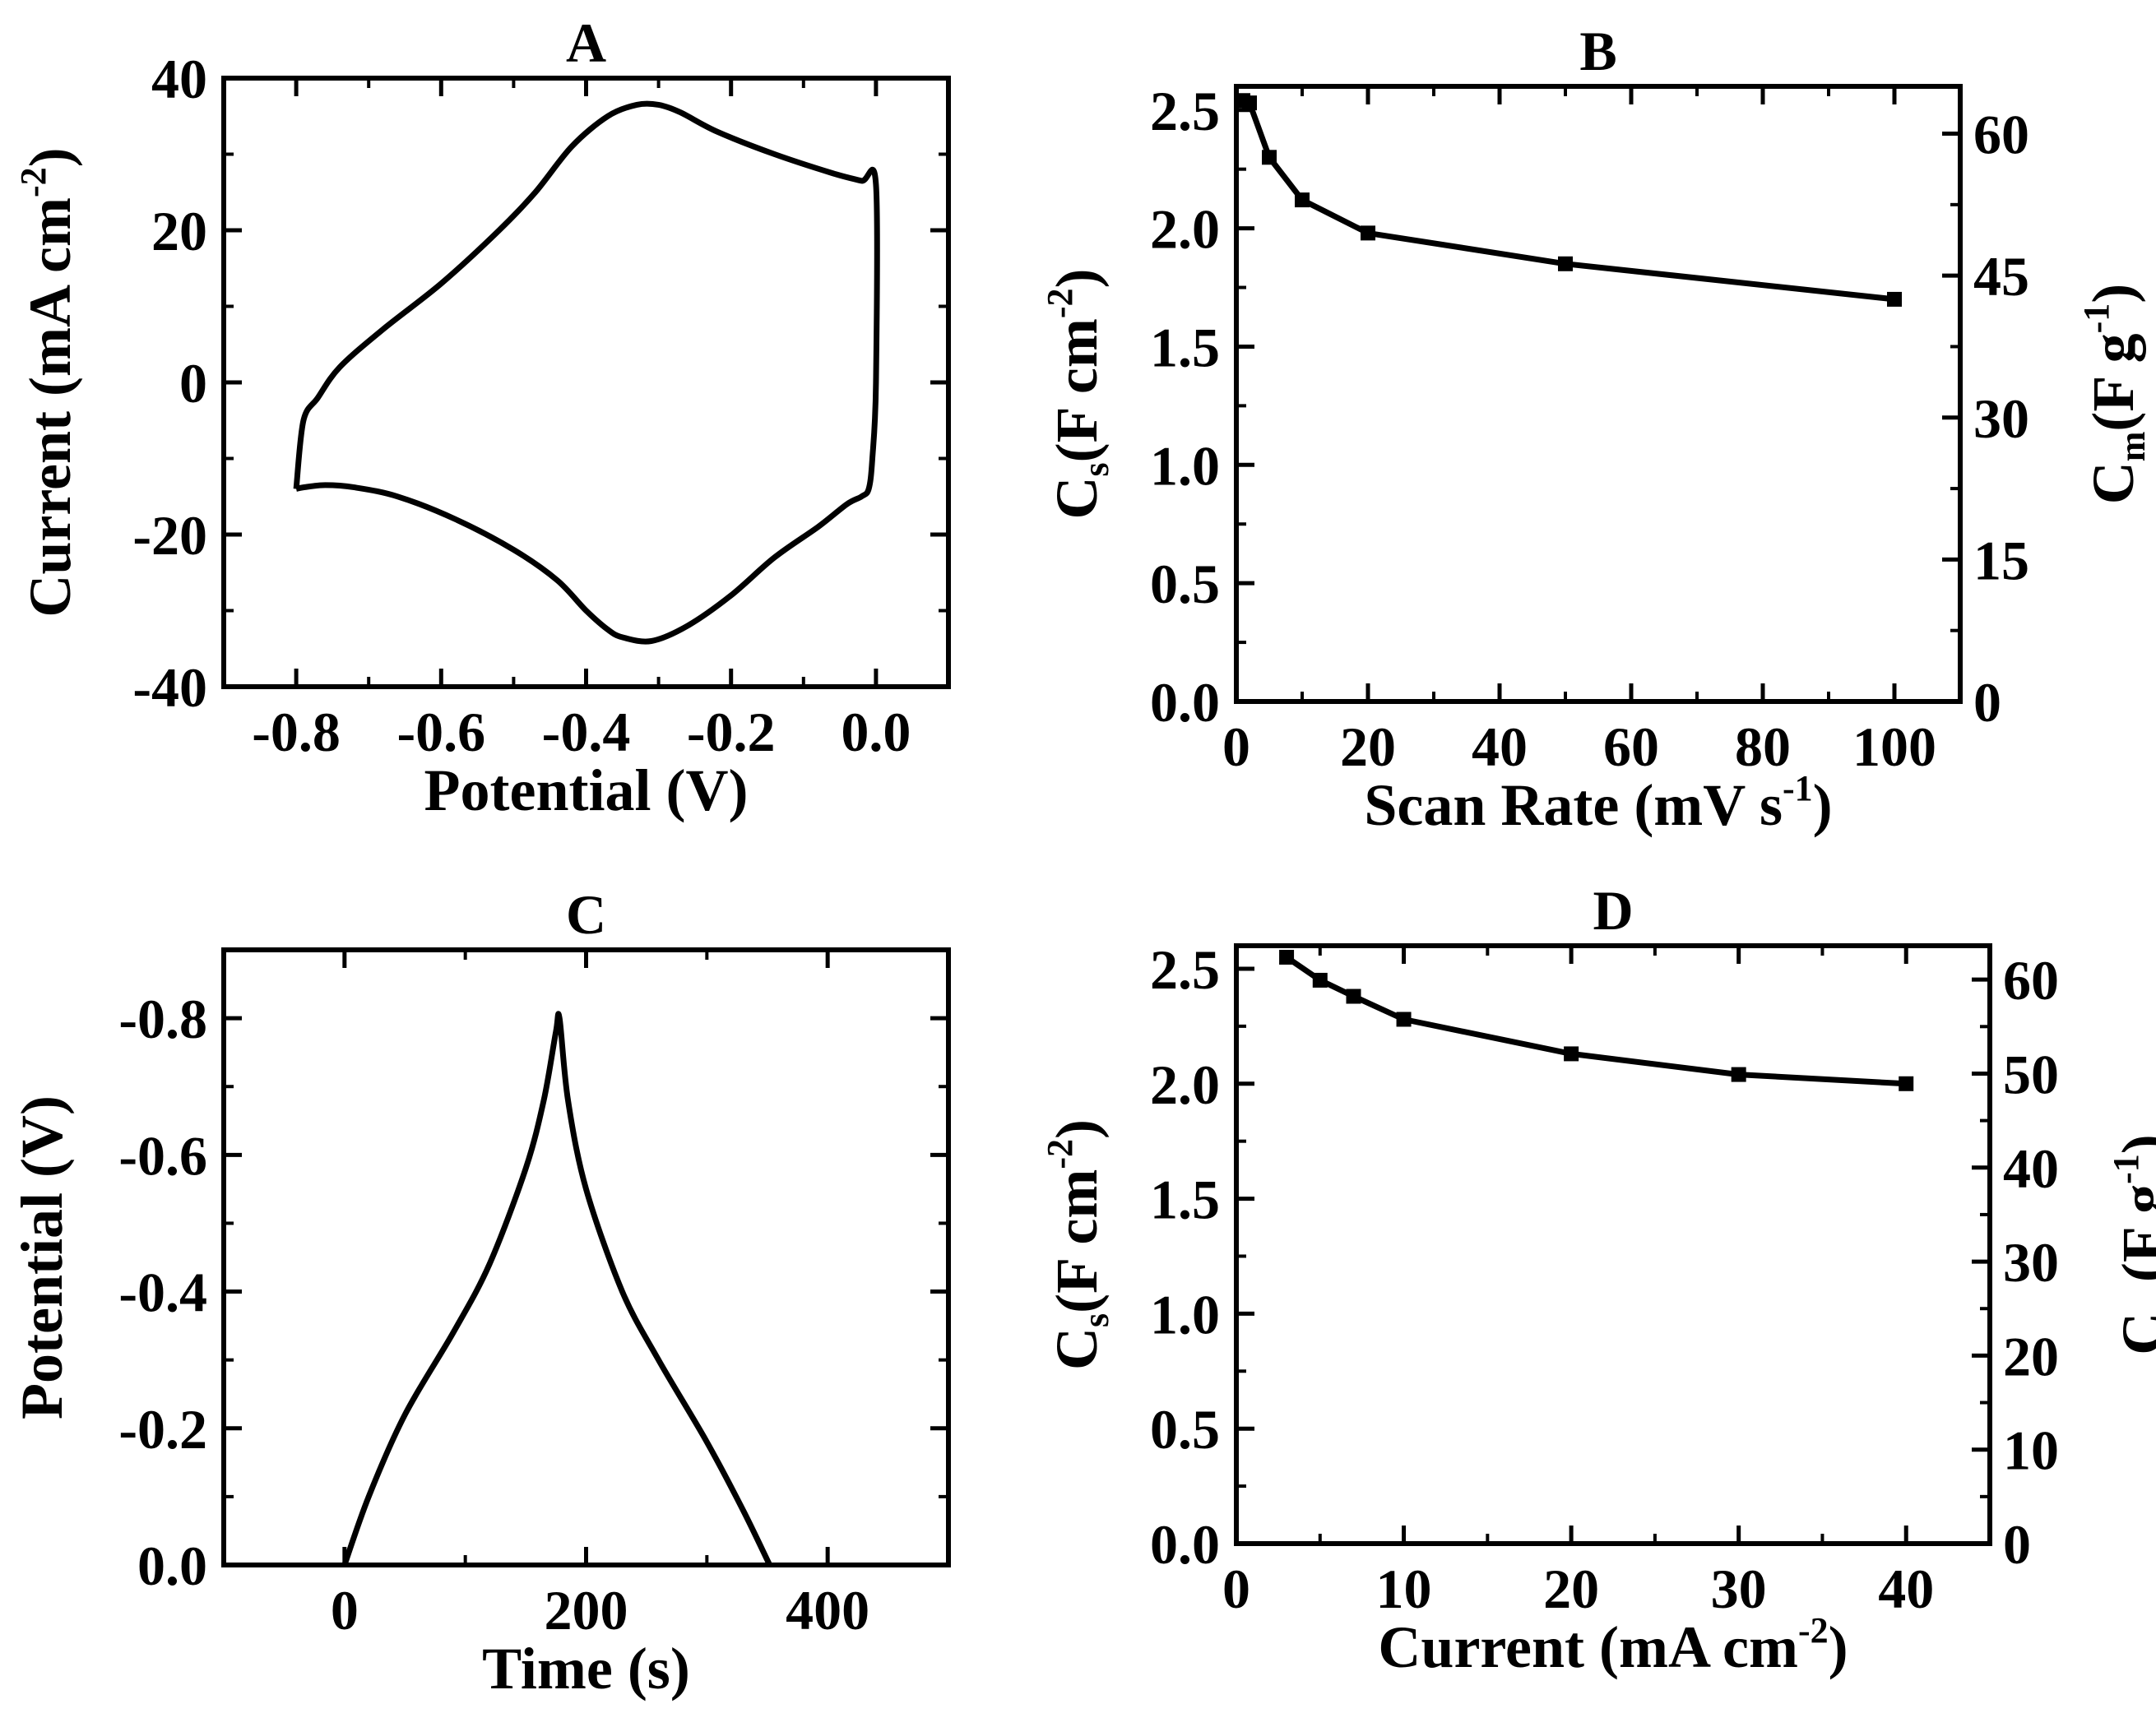 The width and height of the screenshot is (2156, 1727). What do you see at coordinates (1613, 910) in the screenshot?
I see `panel-title: D` at bounding box center [1613, 910].